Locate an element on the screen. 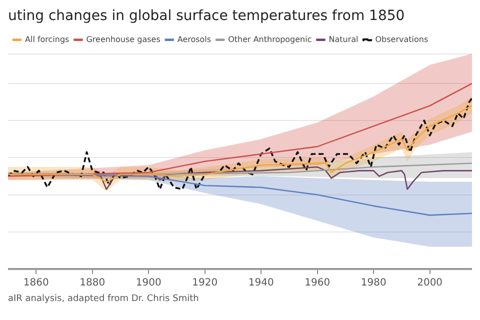  x-tick-label: 1940 is located at coordinates (261, 283).